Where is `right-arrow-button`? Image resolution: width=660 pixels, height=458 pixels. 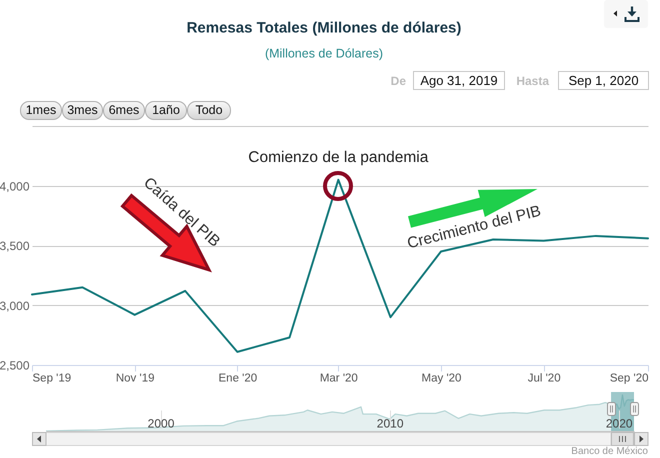
right-arrow-button is located at coordinates (641, 439).